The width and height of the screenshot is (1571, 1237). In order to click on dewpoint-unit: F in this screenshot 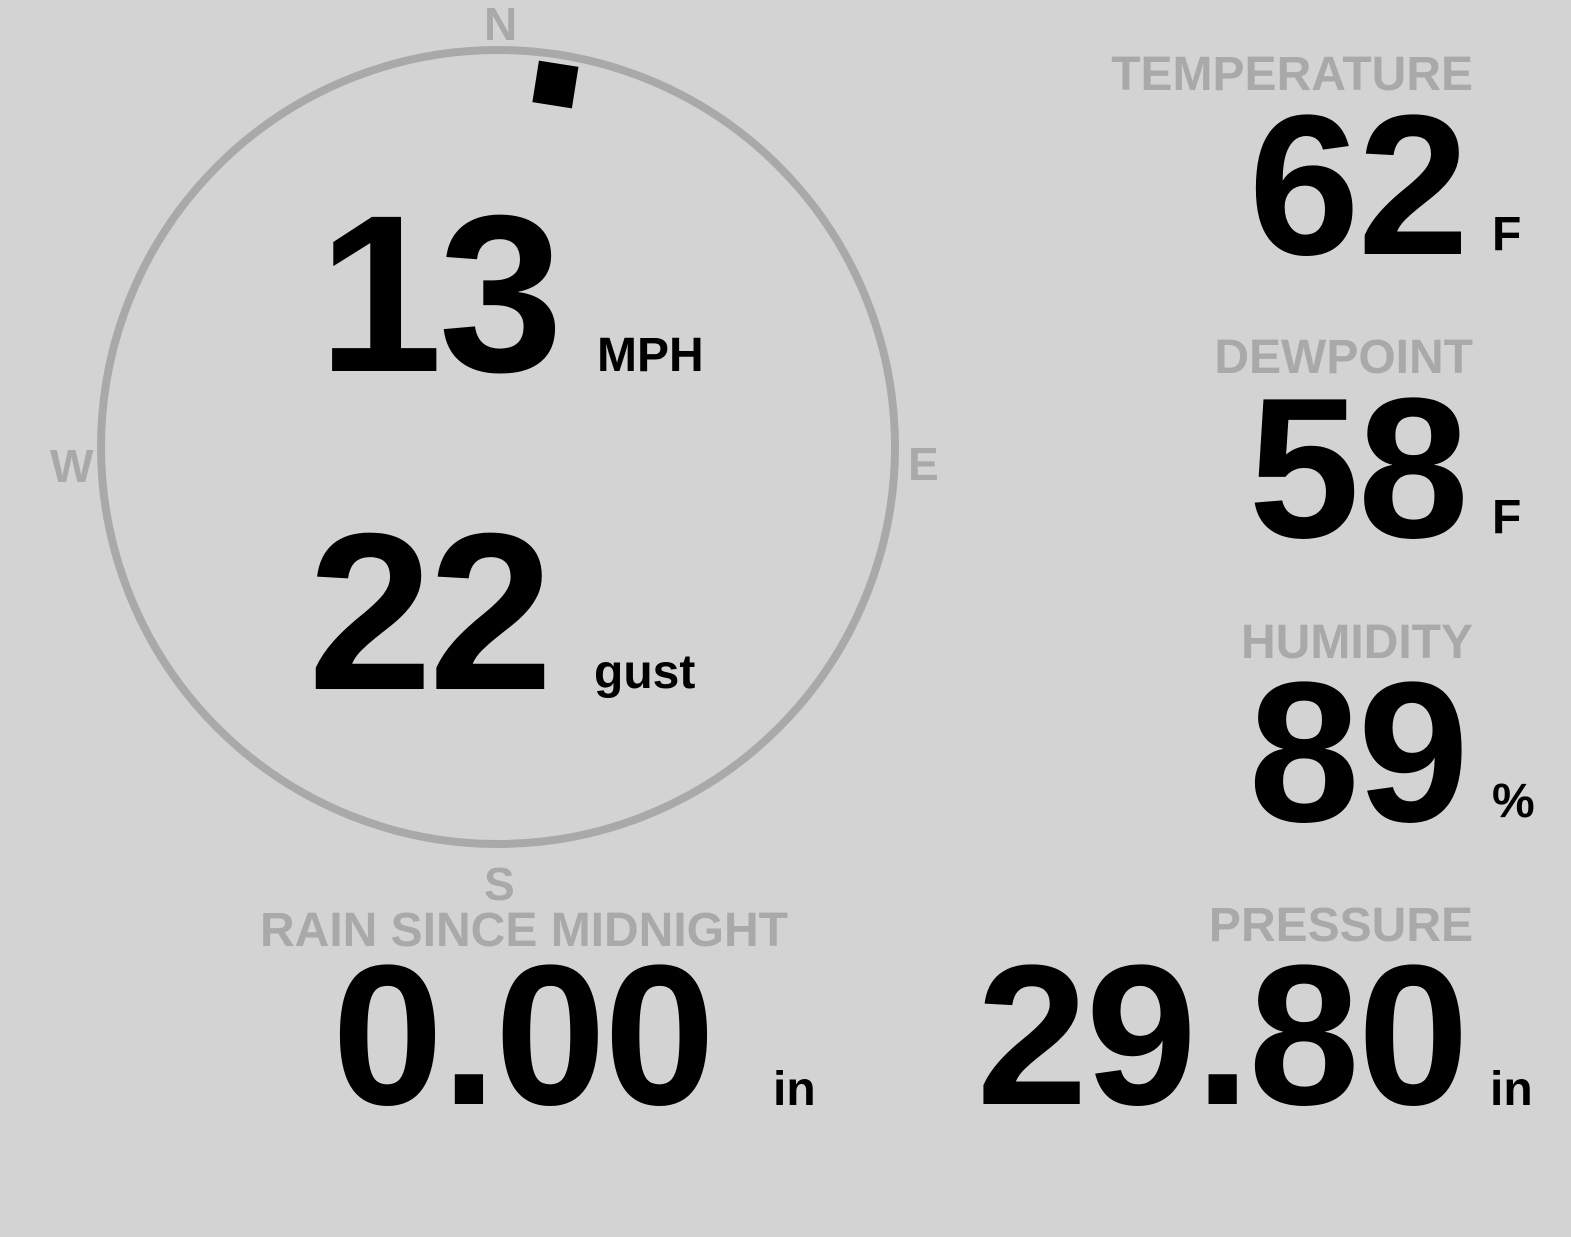, I will do `click(1507, 517)`.